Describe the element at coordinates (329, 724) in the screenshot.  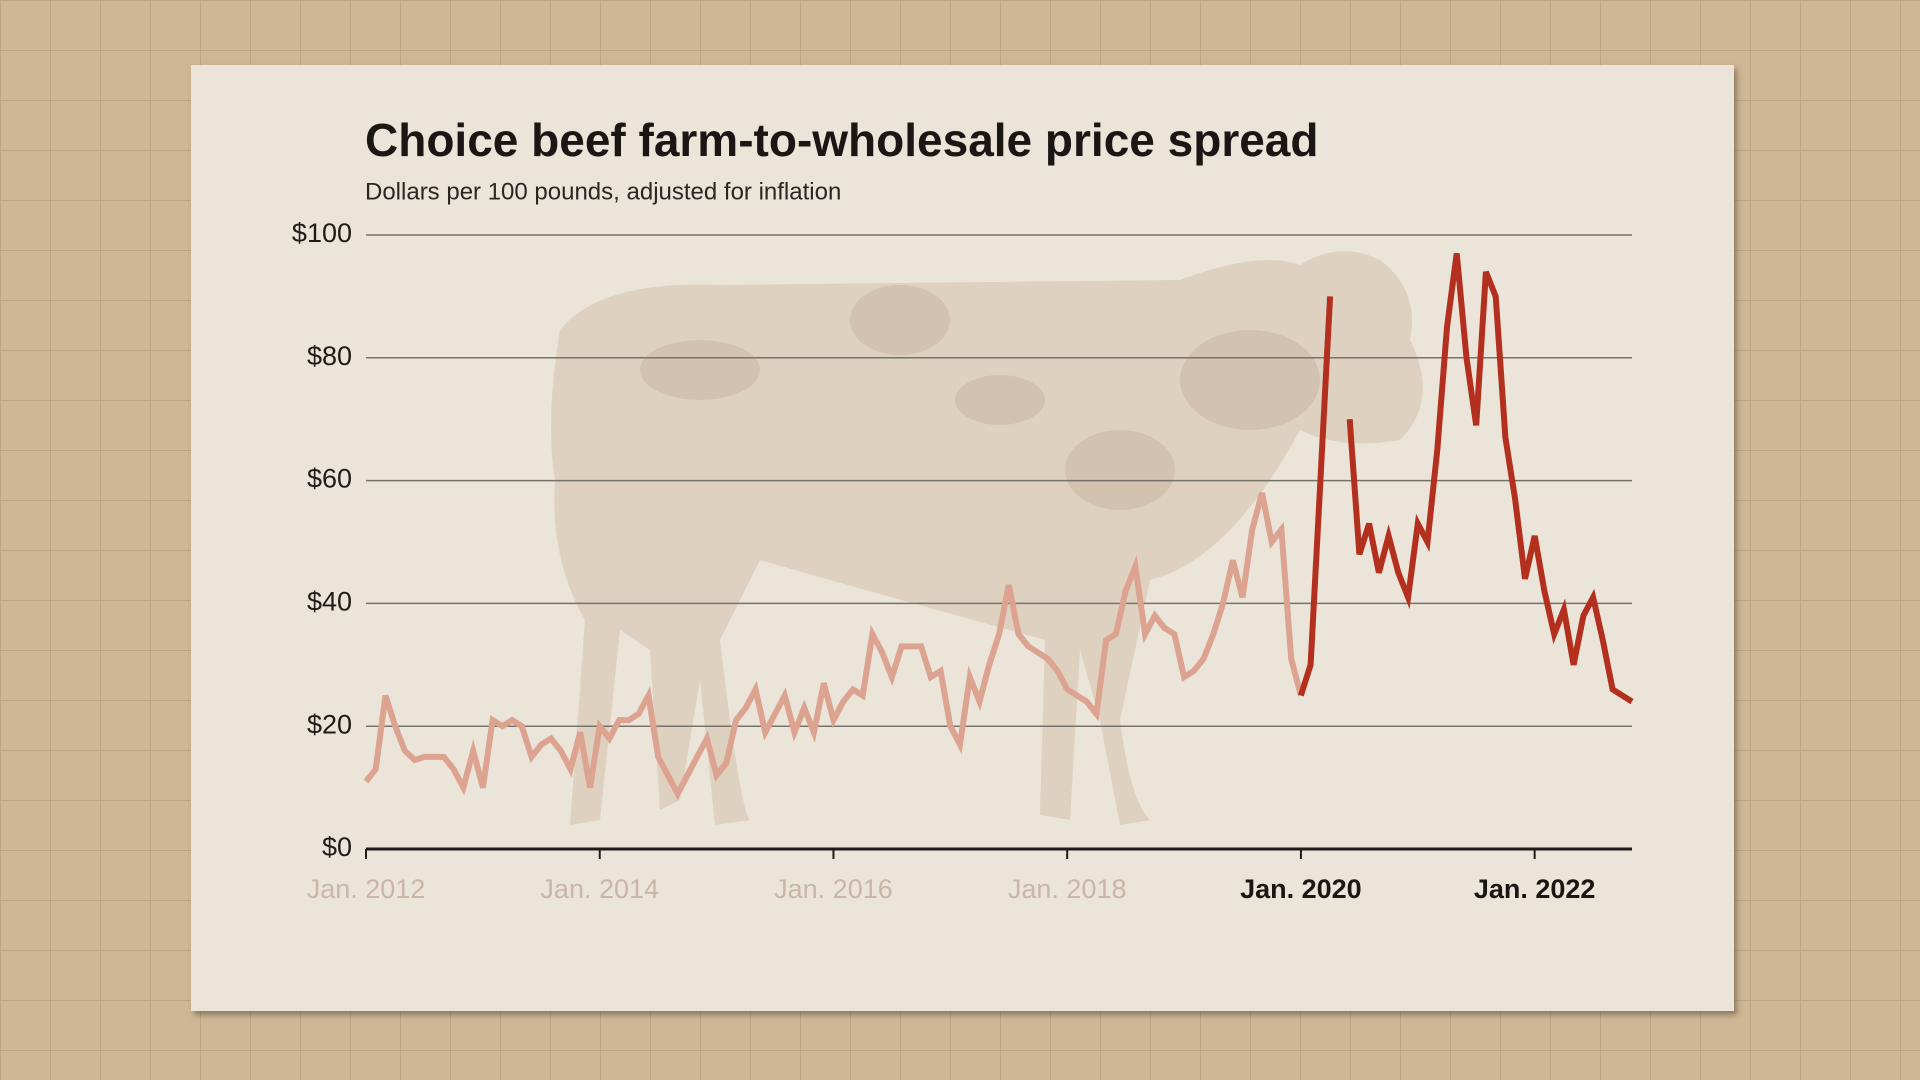
I see `y-tick-label: $20` at that location.